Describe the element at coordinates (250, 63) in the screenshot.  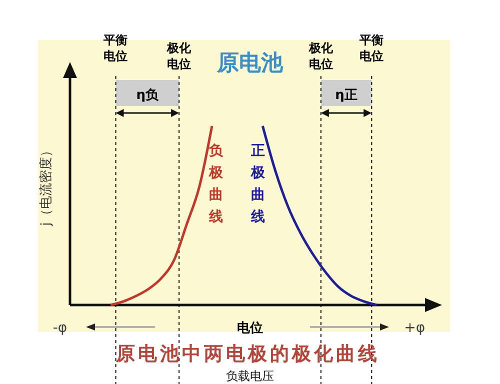
I see `chart-title: 原电池` at that location.